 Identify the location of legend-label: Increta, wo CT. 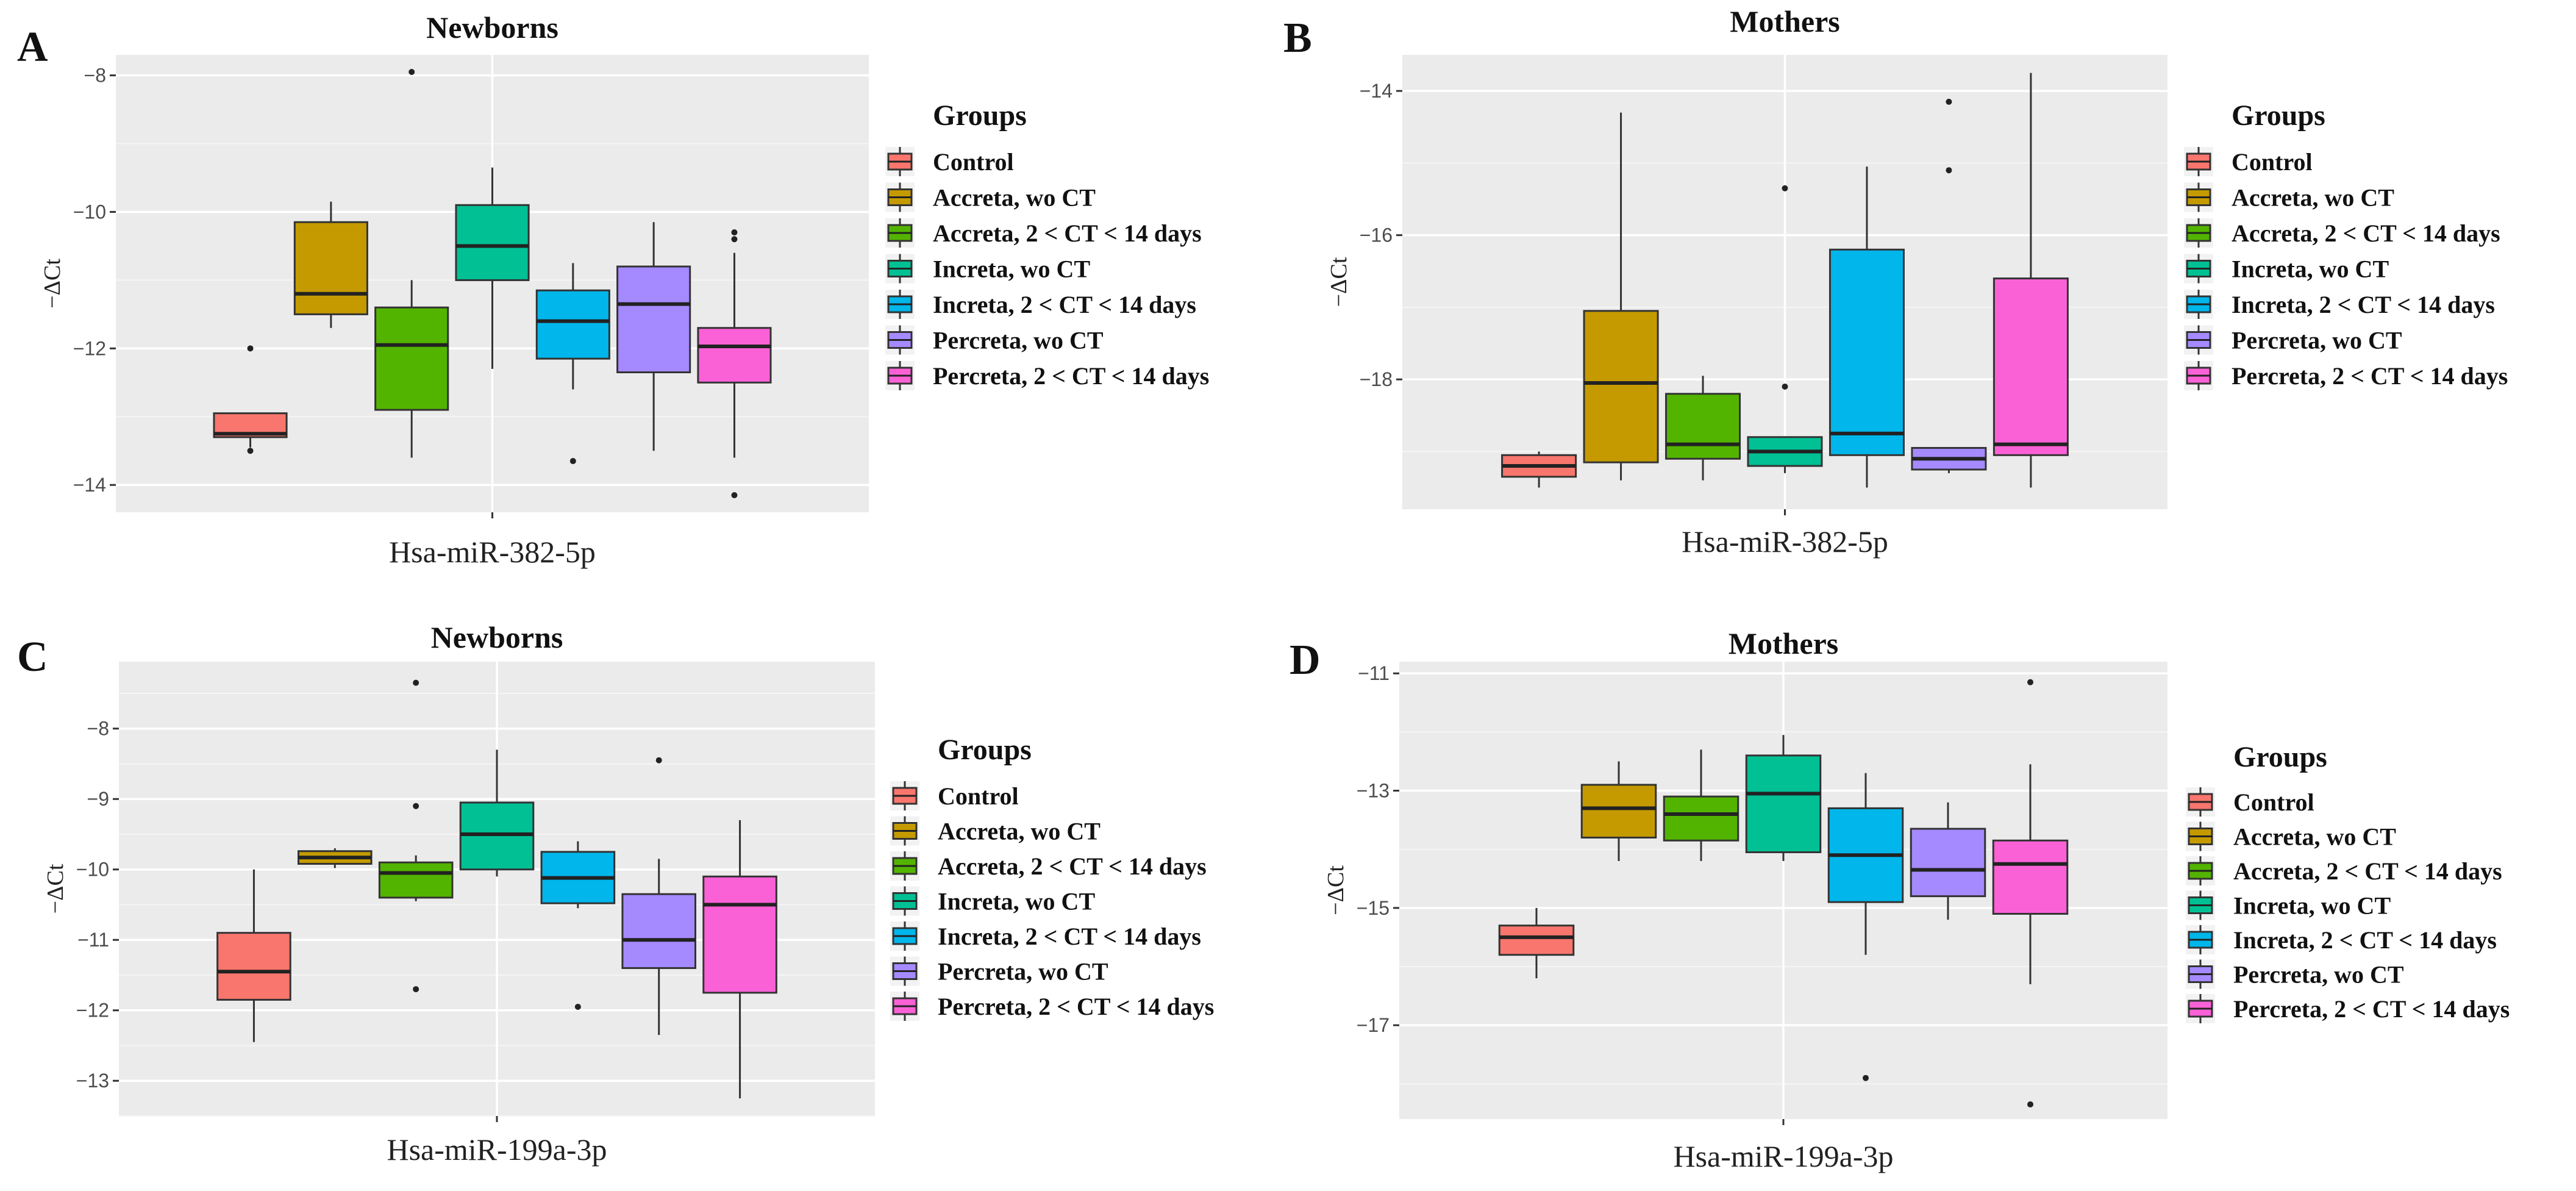
(2310, 269).